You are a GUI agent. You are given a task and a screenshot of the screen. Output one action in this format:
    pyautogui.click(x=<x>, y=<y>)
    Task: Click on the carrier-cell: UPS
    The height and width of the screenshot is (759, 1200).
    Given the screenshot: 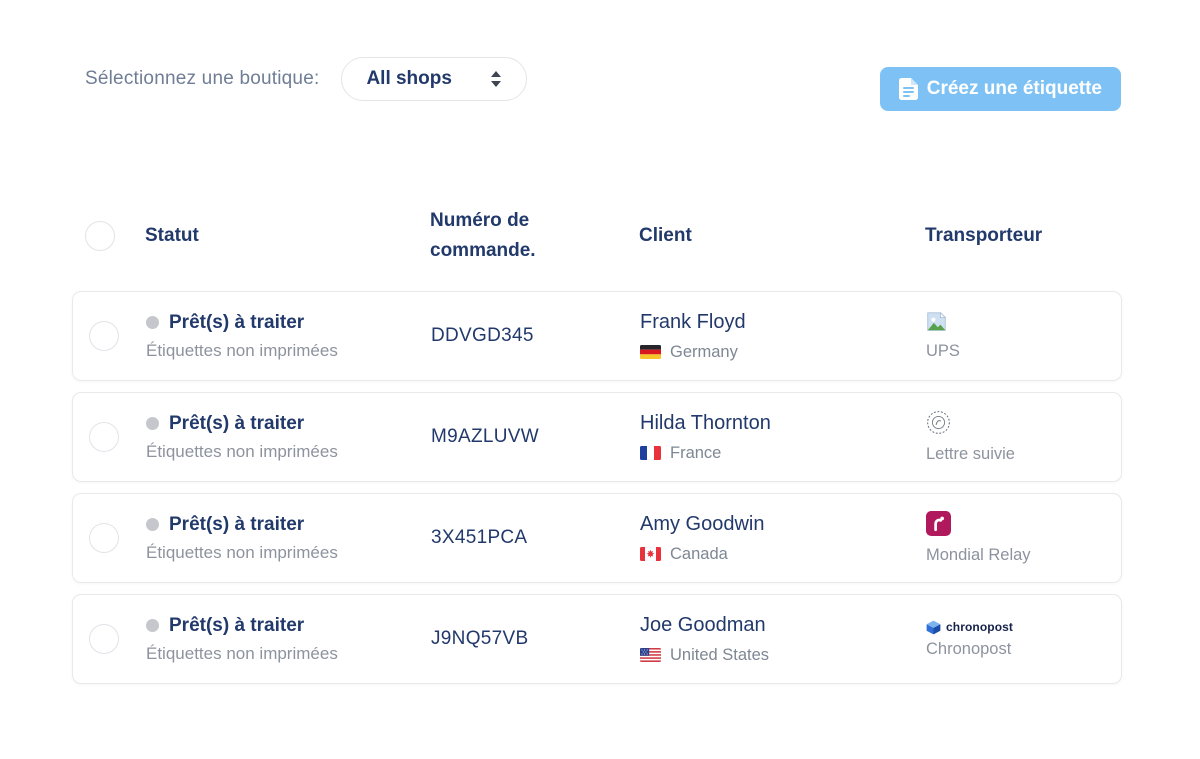 What is the action you would take?
    pyautogui.click(x=1023, y=336)
    